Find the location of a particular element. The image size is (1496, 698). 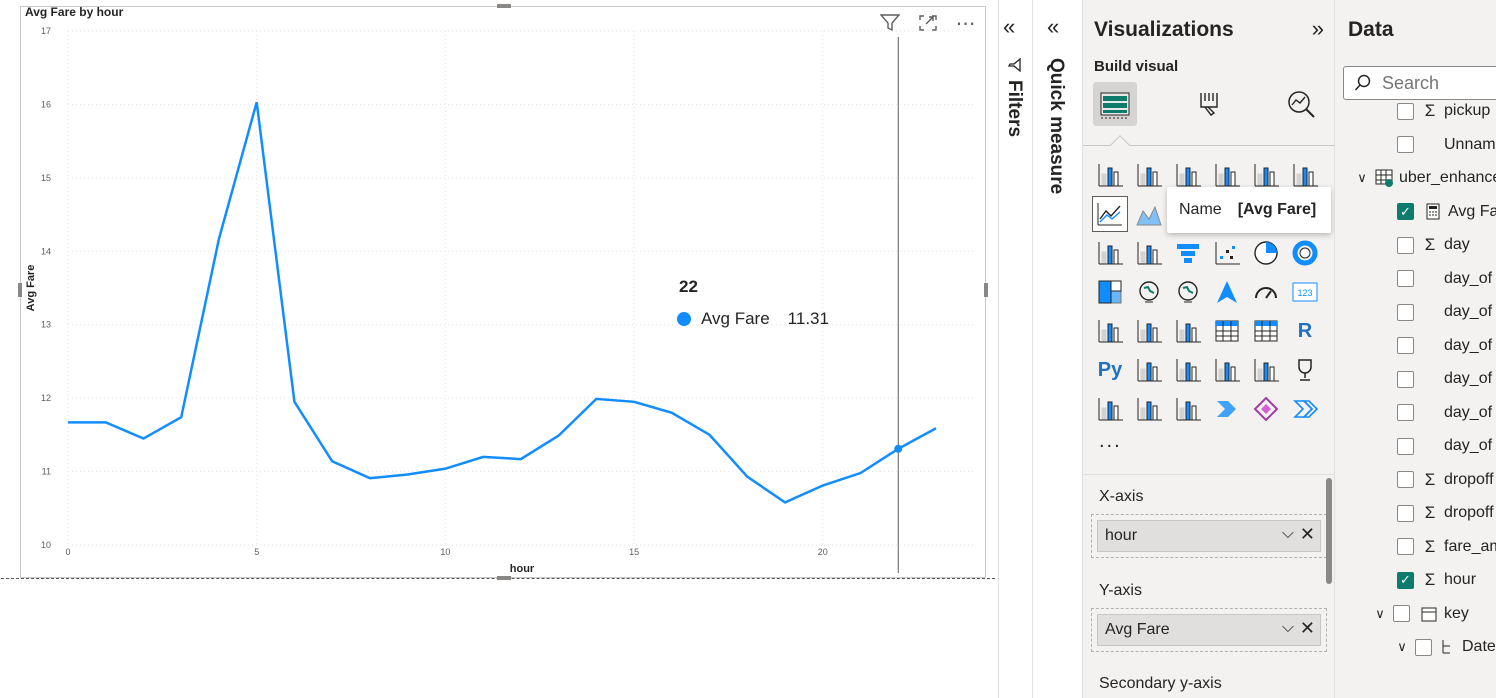

search-box is located at coordinates (1419, 83).